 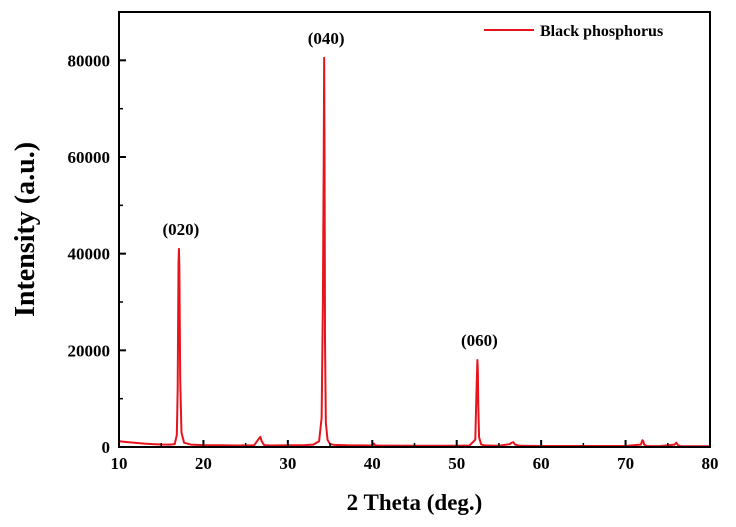 What do you see at coordinates (415, 502) in the screenshot?
I see `x-axis-title: 2 Theta (deg.)` at bounding box center [415, 502].